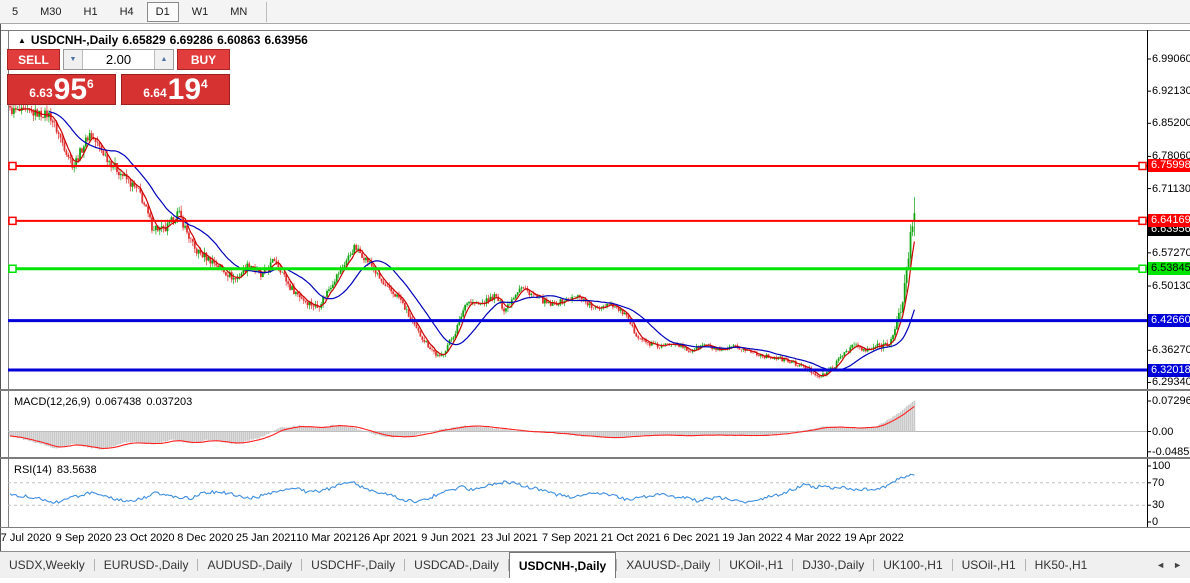 The height and width of the screenshot is (583, 1190). Describe the element at coordinates (874, 538) in the screenshot. I see `date-label: 19 Apr 2022` at that location.